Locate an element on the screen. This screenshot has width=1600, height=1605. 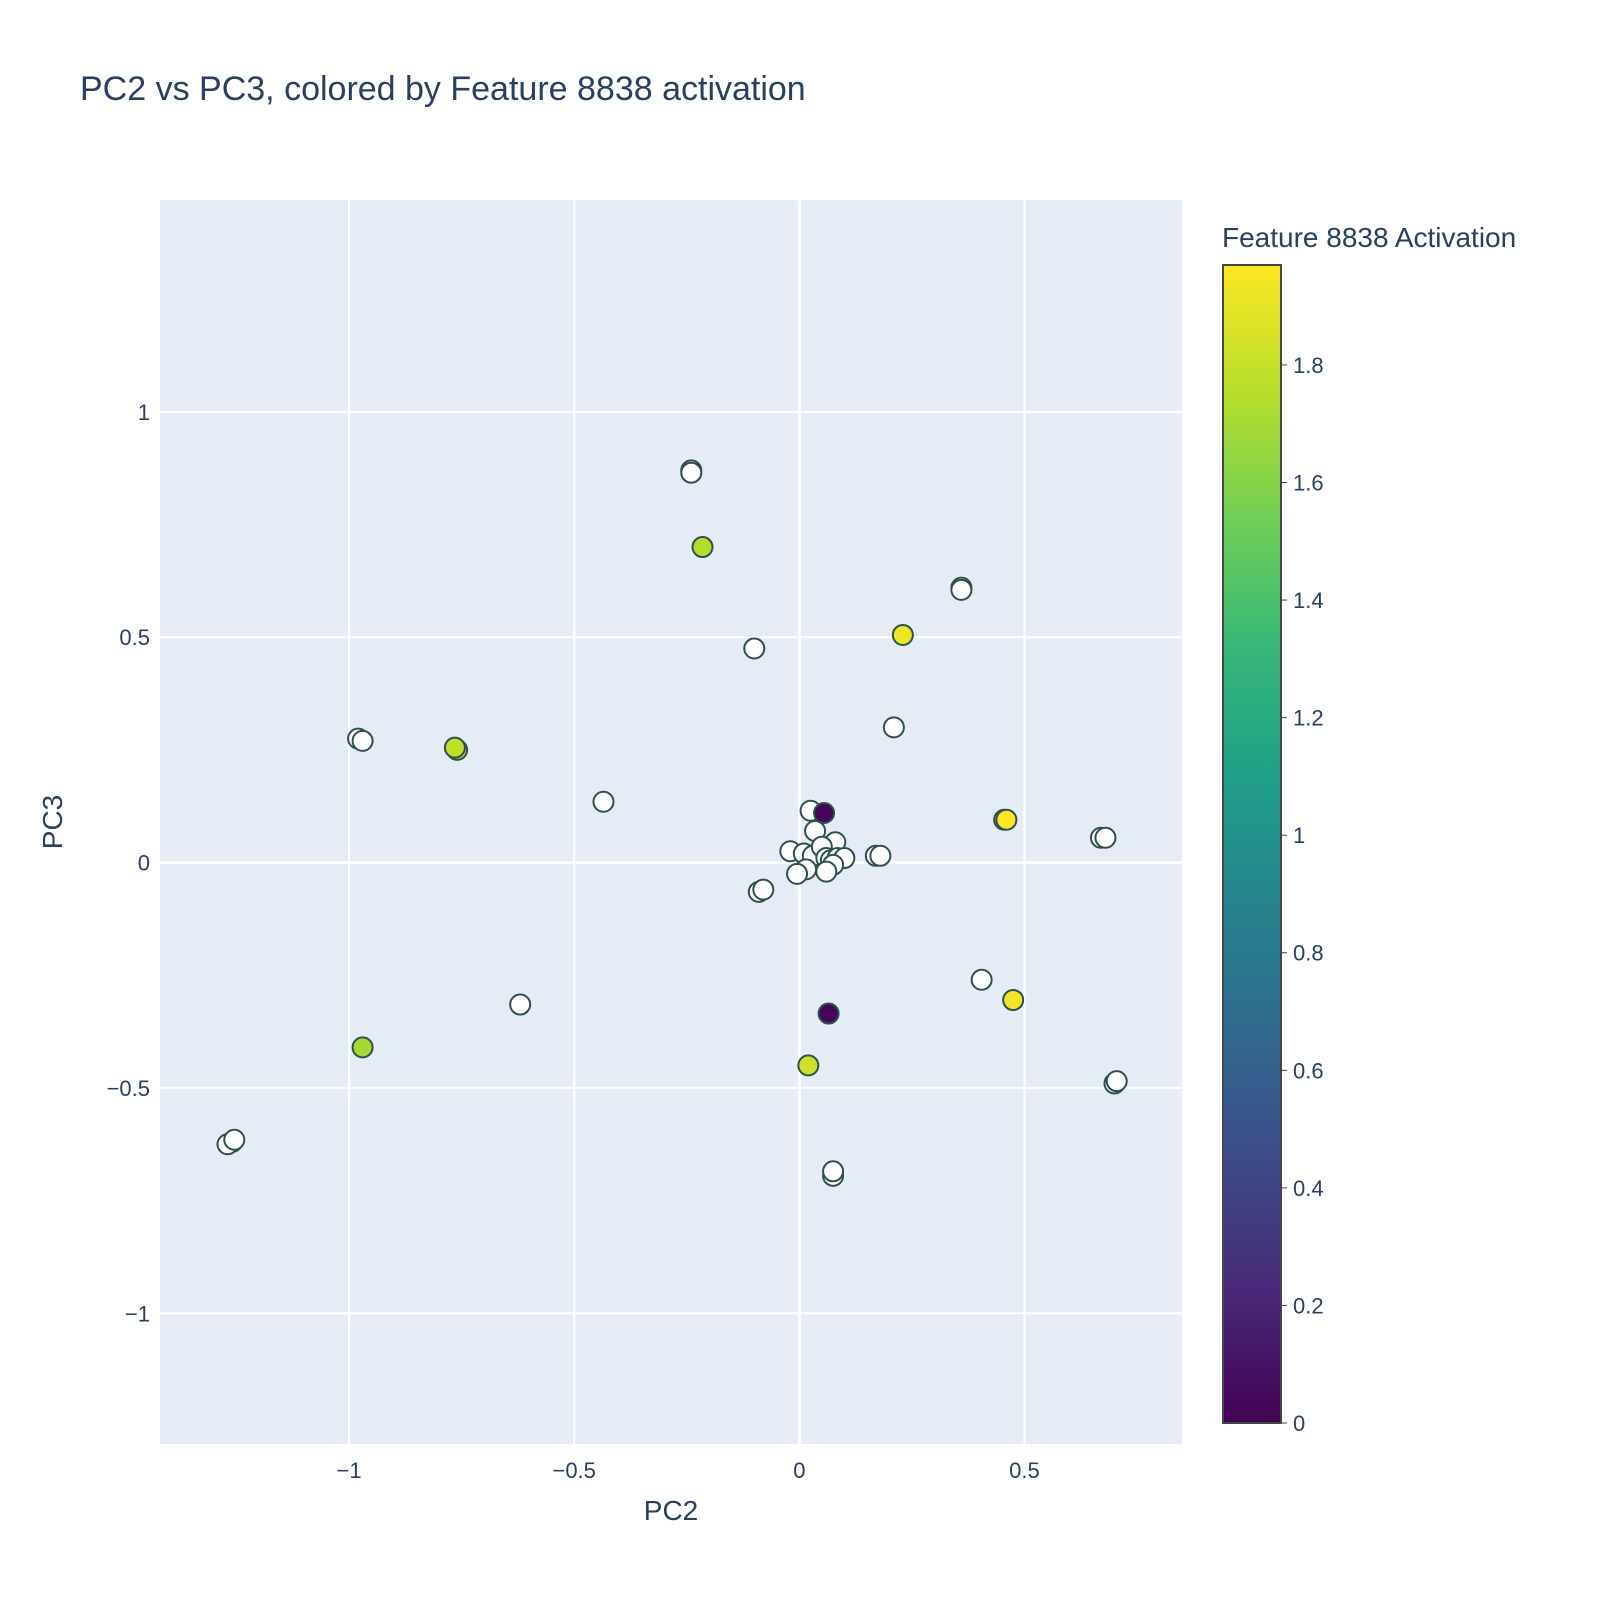
colorbar-tick-label: 1.2 is located at coordinates (1308, 718).